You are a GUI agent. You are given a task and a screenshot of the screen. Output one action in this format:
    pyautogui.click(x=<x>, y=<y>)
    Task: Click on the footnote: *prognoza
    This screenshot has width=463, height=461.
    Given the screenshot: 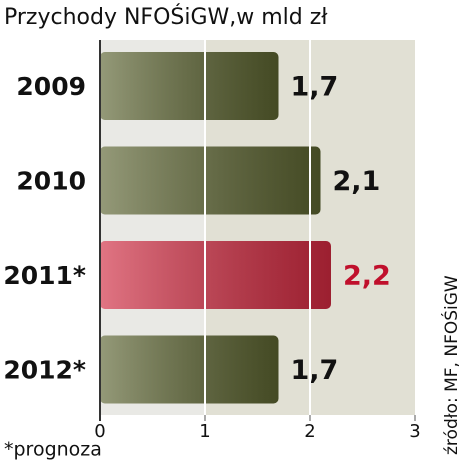 What is the action you would take?
    pyautogui.click(x=53, y=450)
    